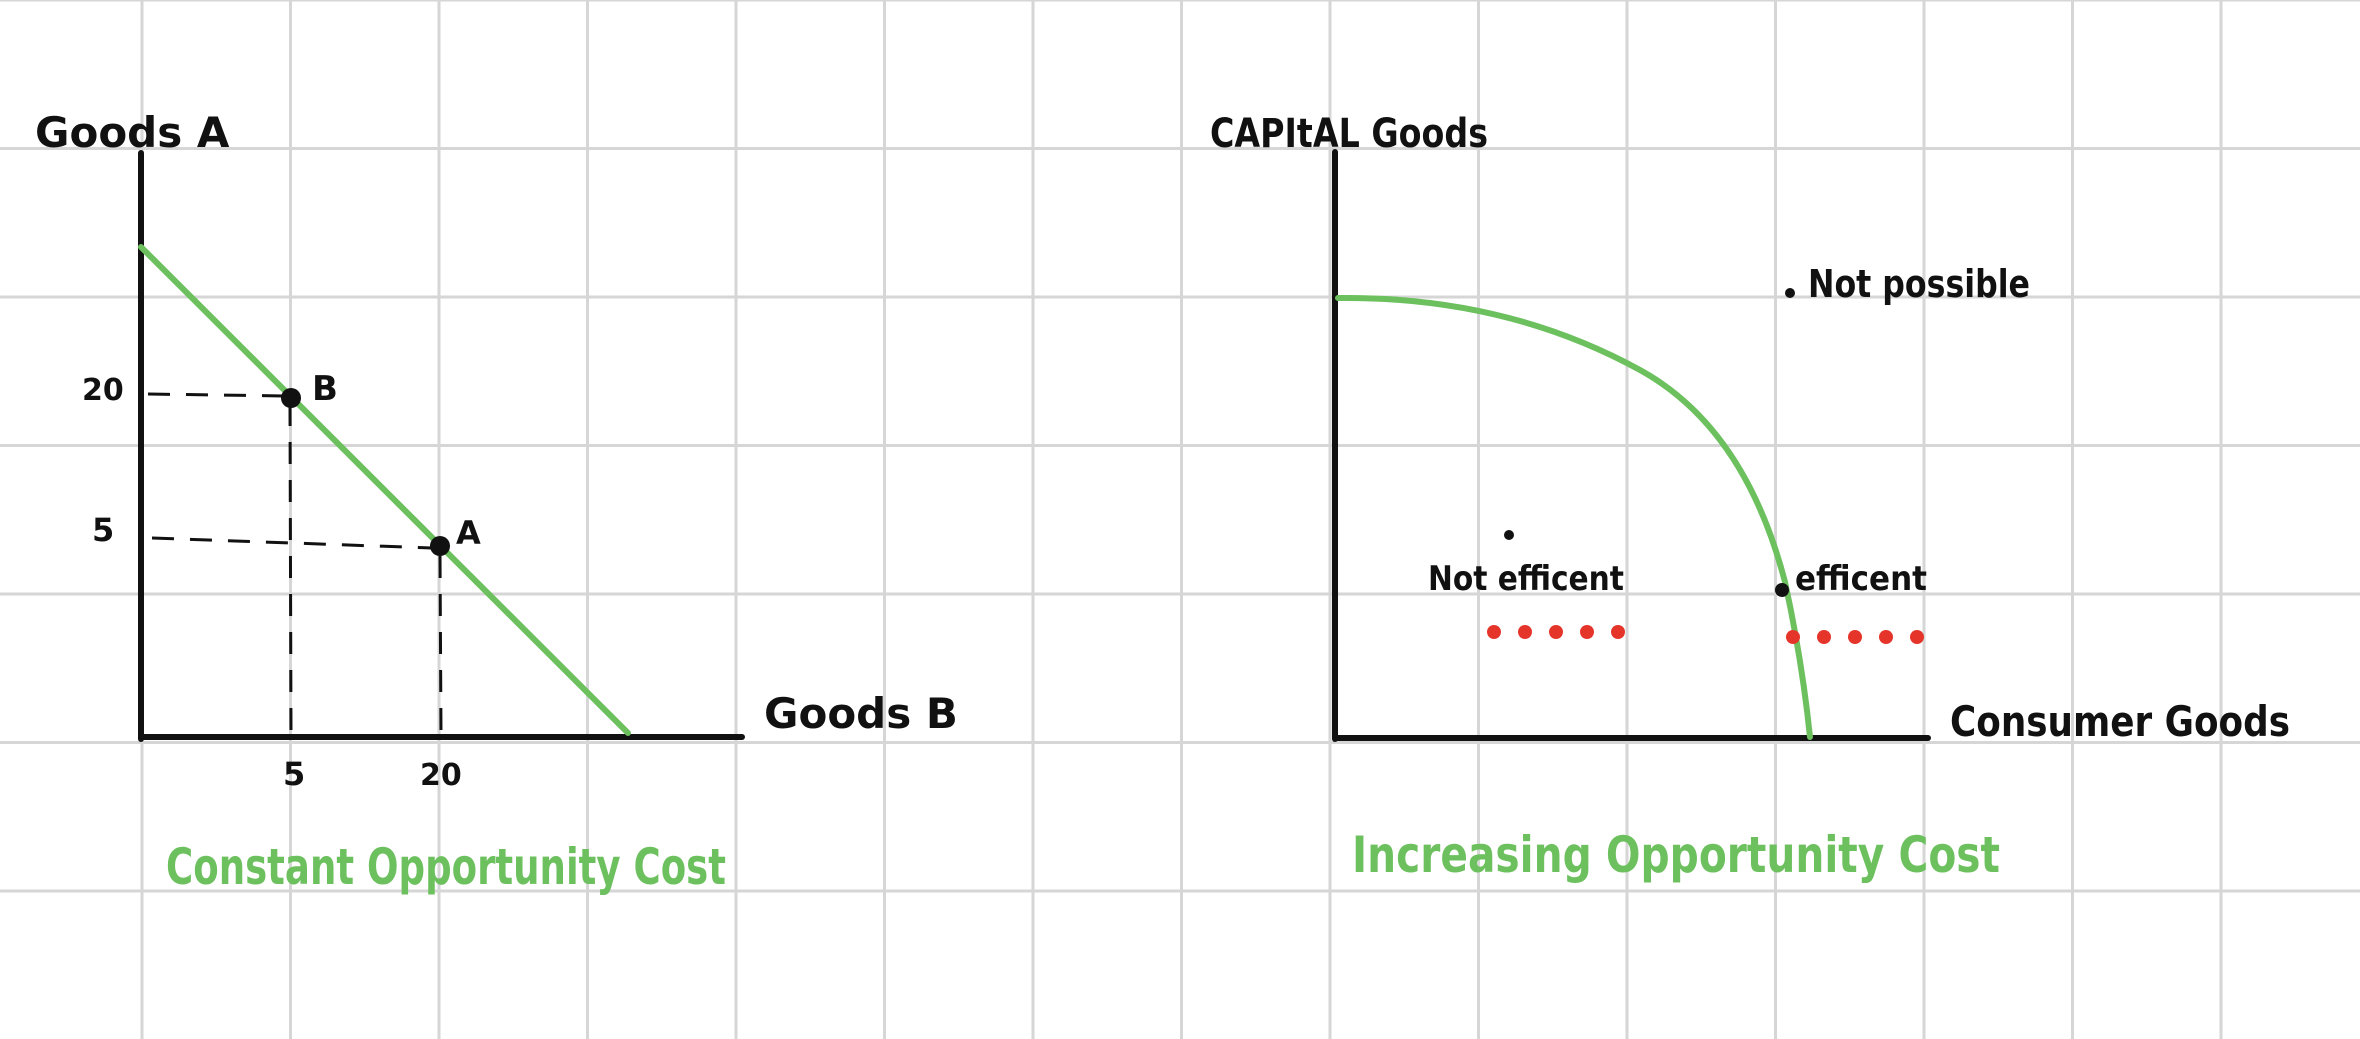 The image size is (2360, 1039). Describe the element at coordinates (861, 713) in the screenshot. I see `left-x-axis-label: Goods B` at that location.